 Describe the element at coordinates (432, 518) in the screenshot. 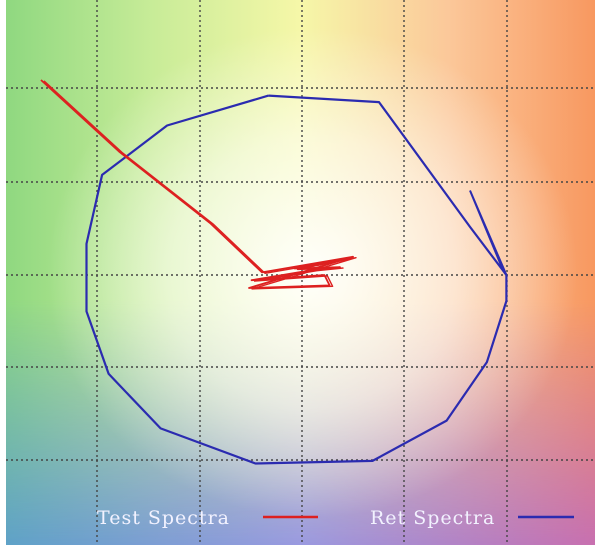

I see `legend-ret-label: Ret Spectra` at that location.